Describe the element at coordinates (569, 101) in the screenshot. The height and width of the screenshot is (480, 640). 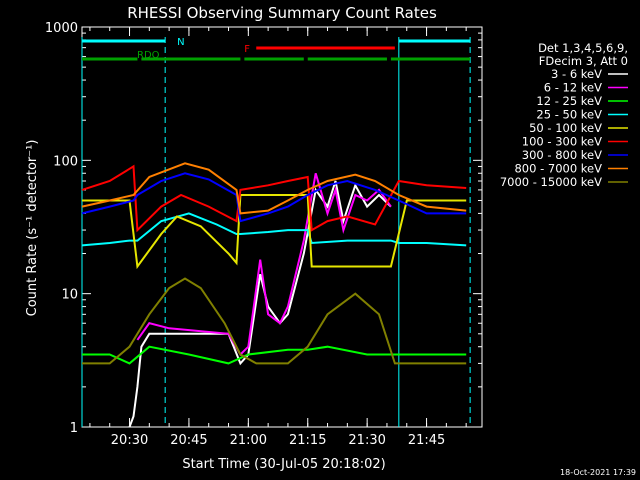
I see `legend-entry-label: 12 - 25 keV` at that location.